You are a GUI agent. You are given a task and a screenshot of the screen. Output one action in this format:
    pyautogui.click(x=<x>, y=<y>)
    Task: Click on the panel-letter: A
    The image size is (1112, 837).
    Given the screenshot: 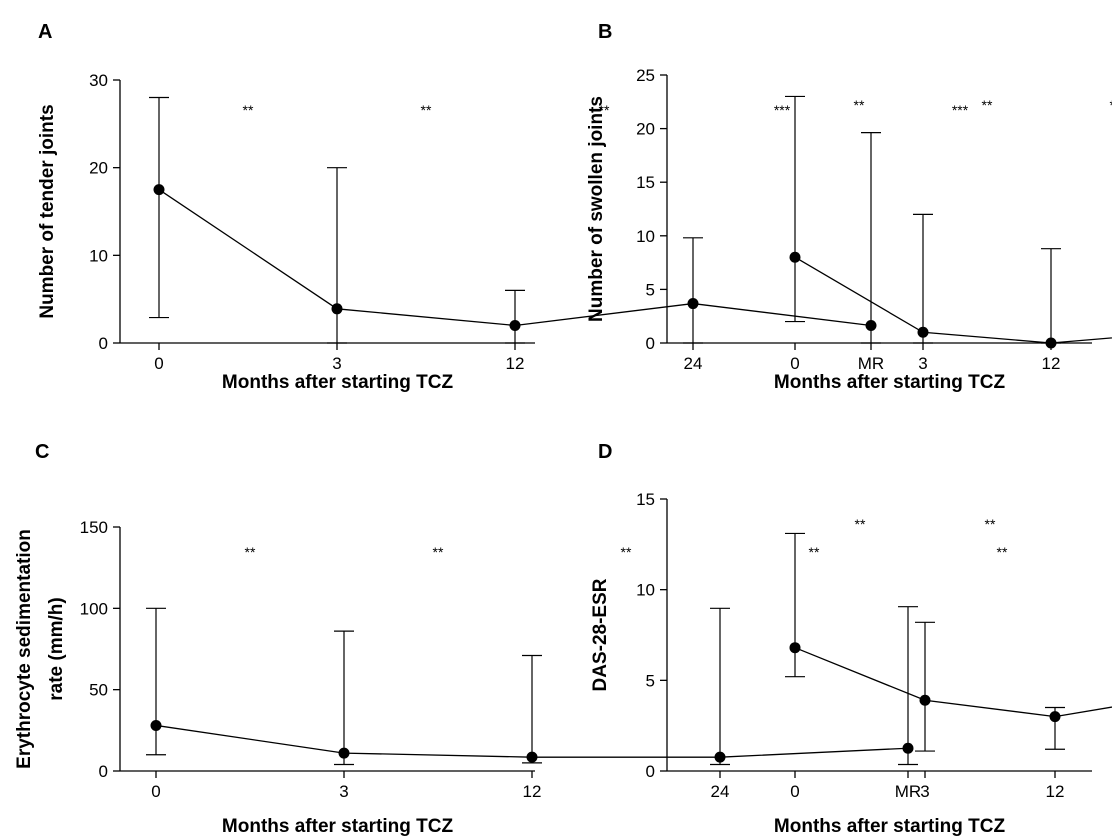 What is the action you would take?
    pyautogui.click(x=45, y=32)
    